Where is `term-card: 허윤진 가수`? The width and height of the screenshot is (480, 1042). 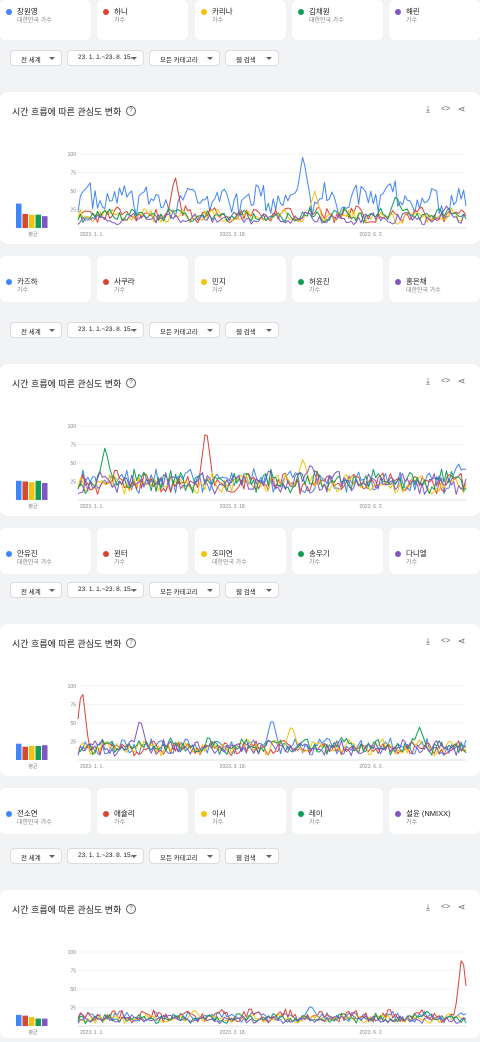
term-card: 허윤진 가수 is located at coordinates (337, 279).